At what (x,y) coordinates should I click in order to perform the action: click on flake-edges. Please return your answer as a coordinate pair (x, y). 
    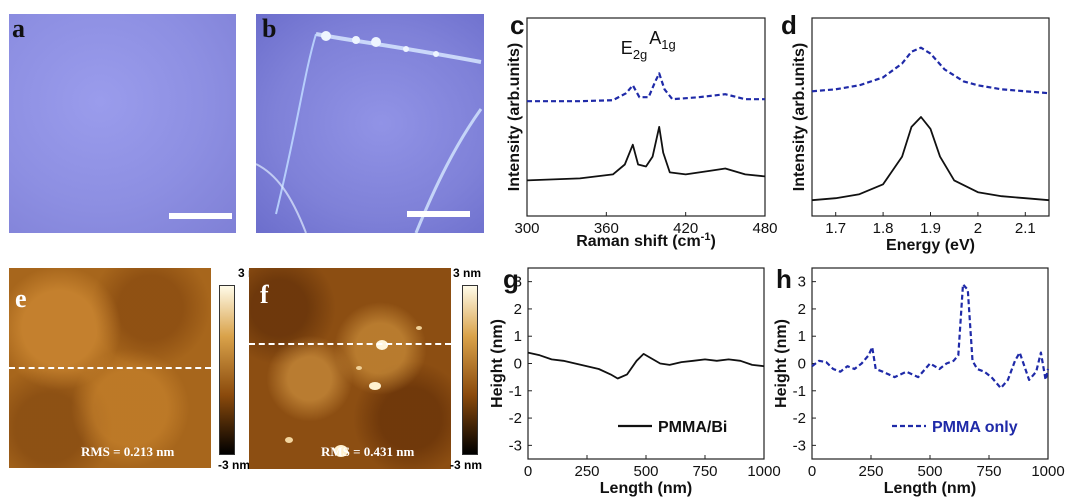
    Looking at the image, I should click on (369, 132).